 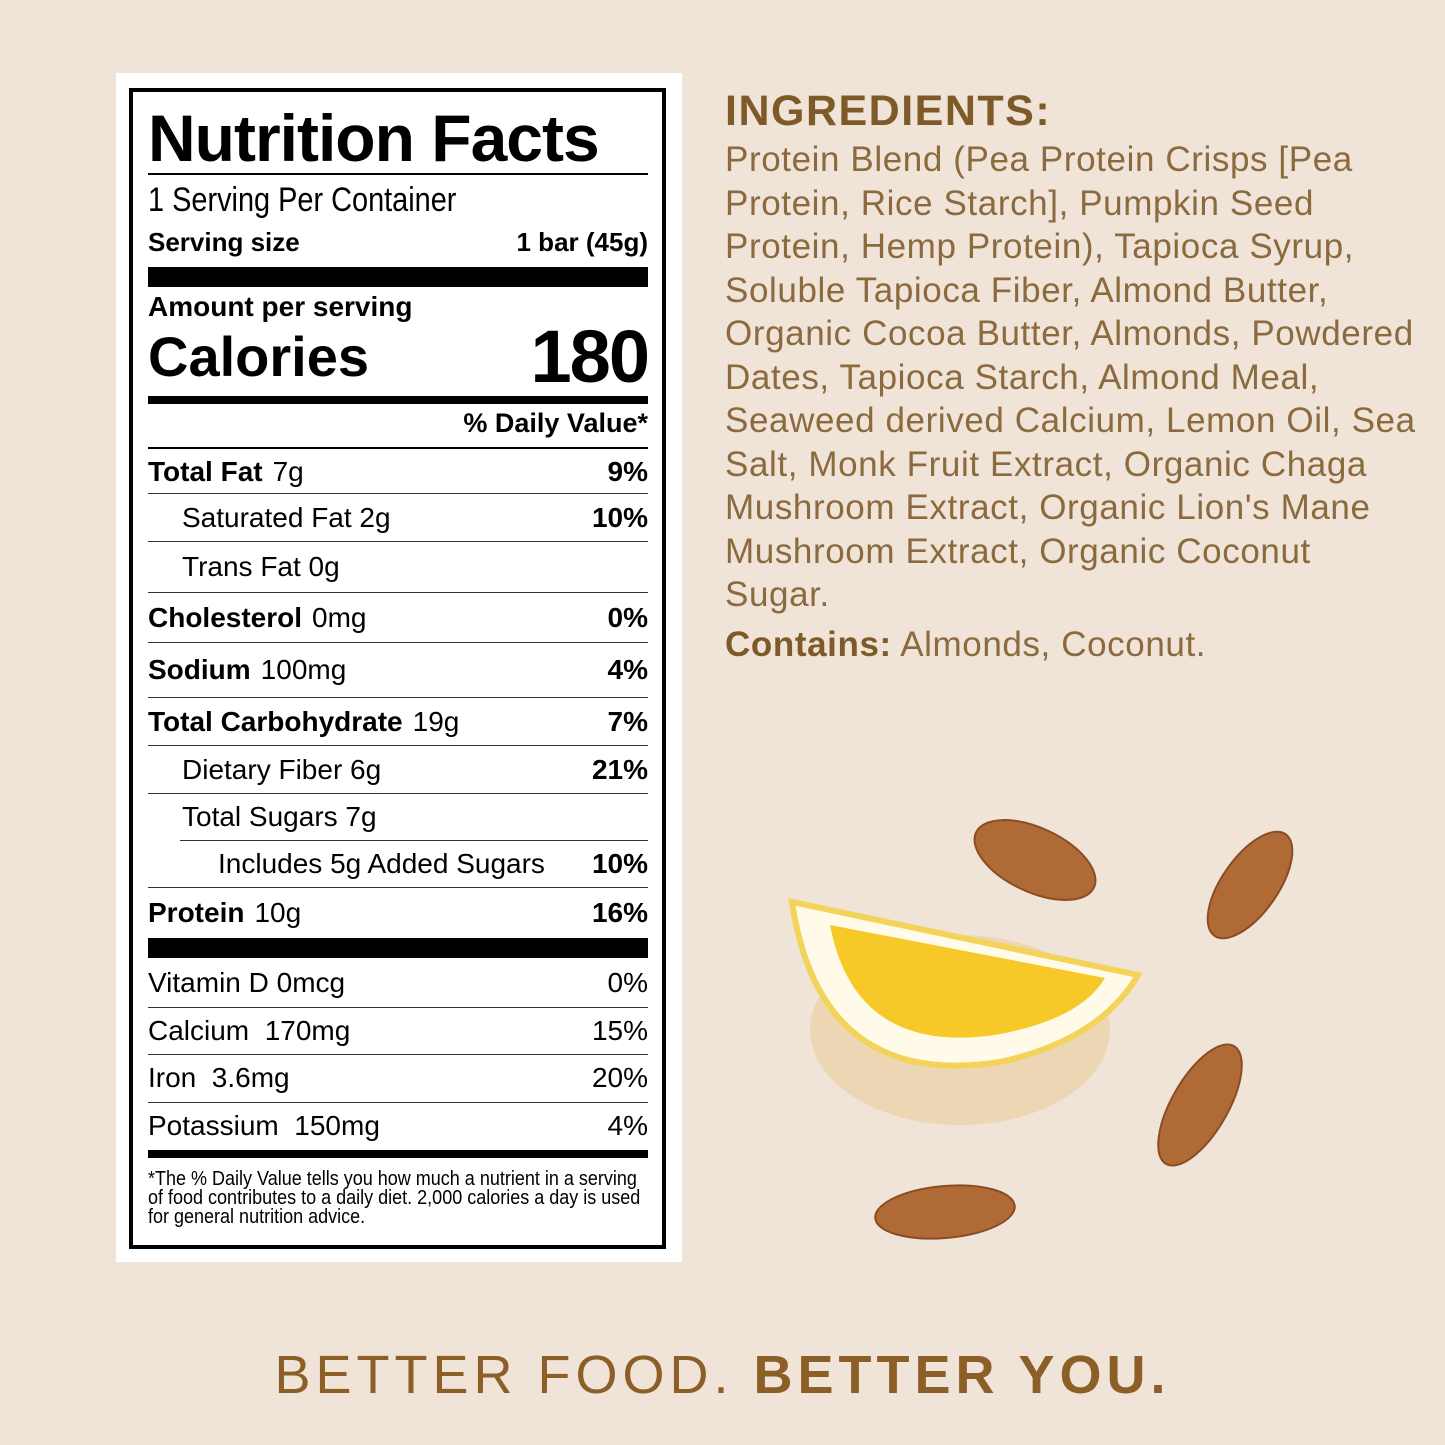 What do you see at coordinates (414, 817) in the screenshot?
I see `nutrient-row: Total Sugars 7g` at bounding box center [414, 817].